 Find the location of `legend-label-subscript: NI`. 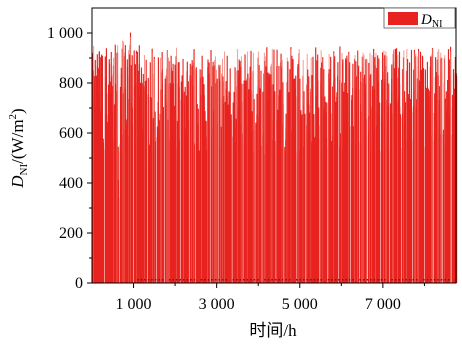

legend-label-subscript: NI is located at coordinates (437, 24).